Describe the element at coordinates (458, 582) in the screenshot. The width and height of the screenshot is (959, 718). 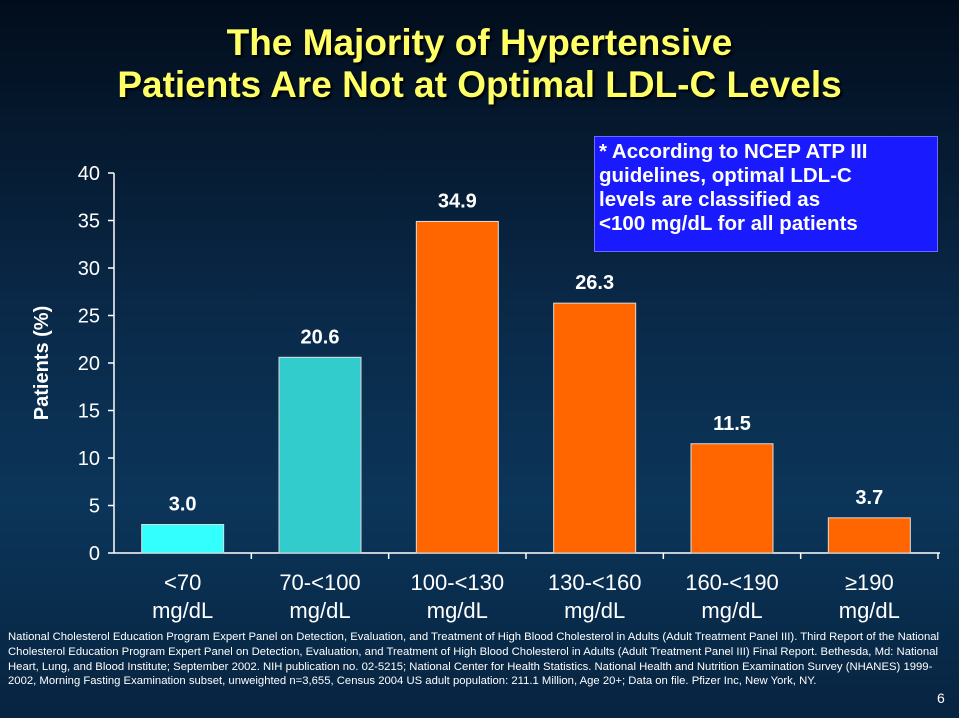
I see `x-category-label: 100-<130` at that location.